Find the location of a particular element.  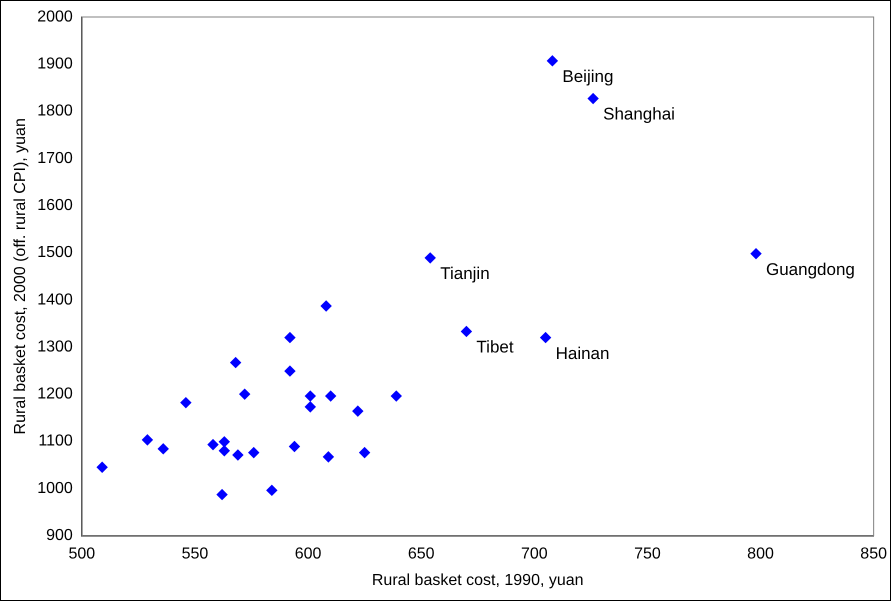

y-axis-title: Rural basket cost, 2000 (off. rural CPI), yuan is located at coordinates (21, 276).